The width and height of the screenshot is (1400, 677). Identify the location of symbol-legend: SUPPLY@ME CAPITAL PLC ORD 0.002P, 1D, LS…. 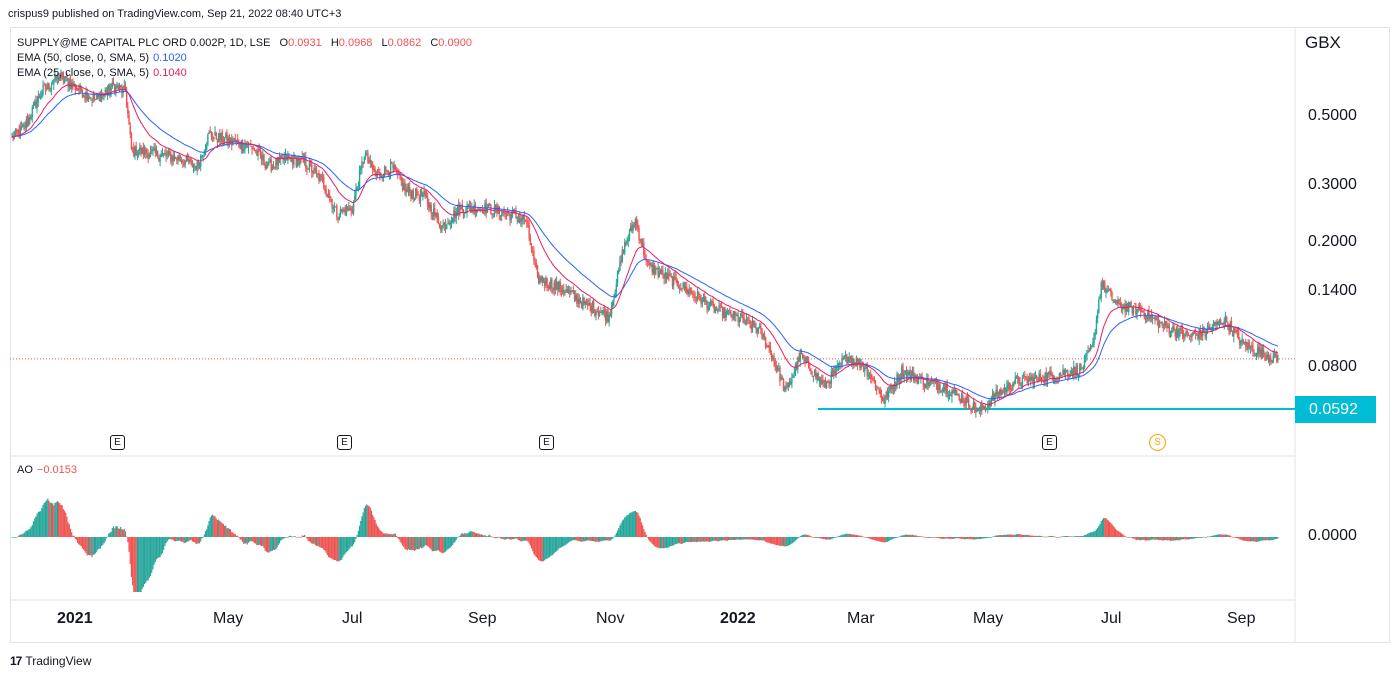
(244, 43).